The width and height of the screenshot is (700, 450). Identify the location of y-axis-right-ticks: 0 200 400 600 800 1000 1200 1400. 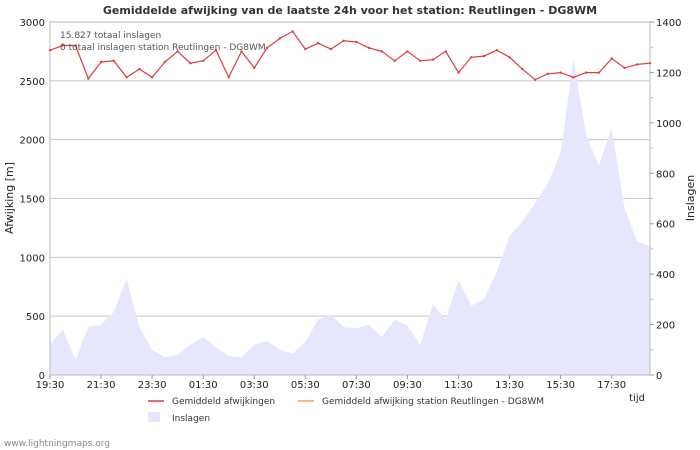
(665, 200).